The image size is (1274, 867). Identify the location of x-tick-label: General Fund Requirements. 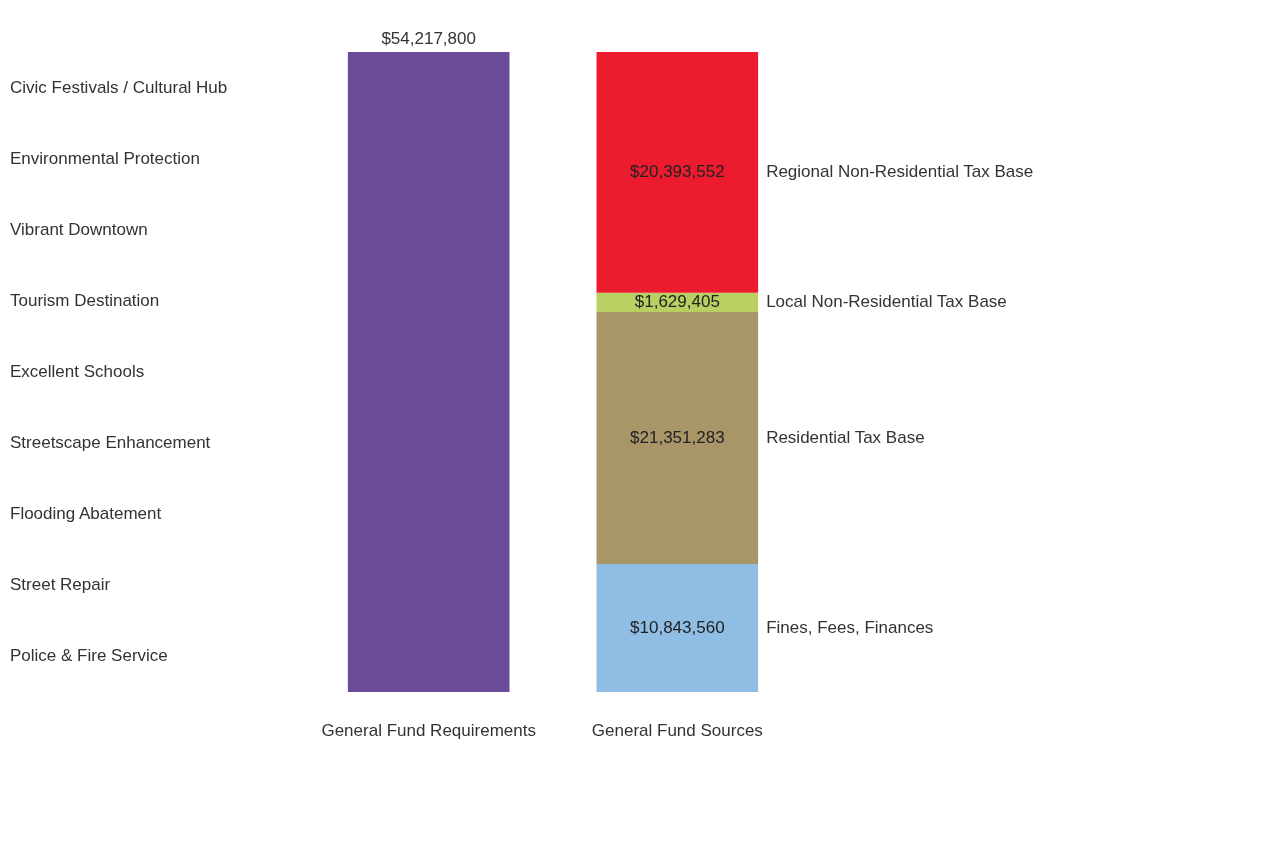
(428, 730).